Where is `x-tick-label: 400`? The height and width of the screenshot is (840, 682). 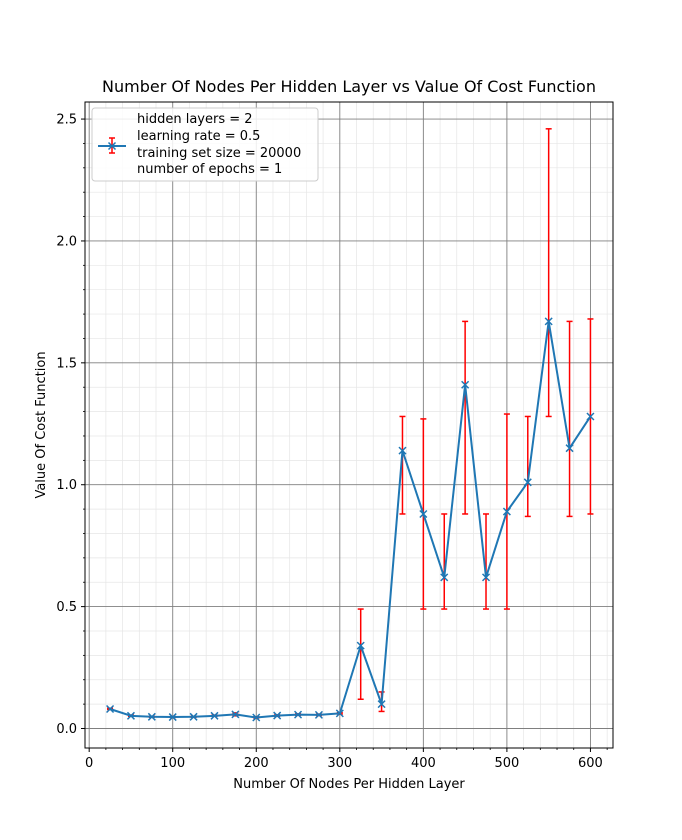 x-tick-label: 400 is located at coordinates (423, 763).